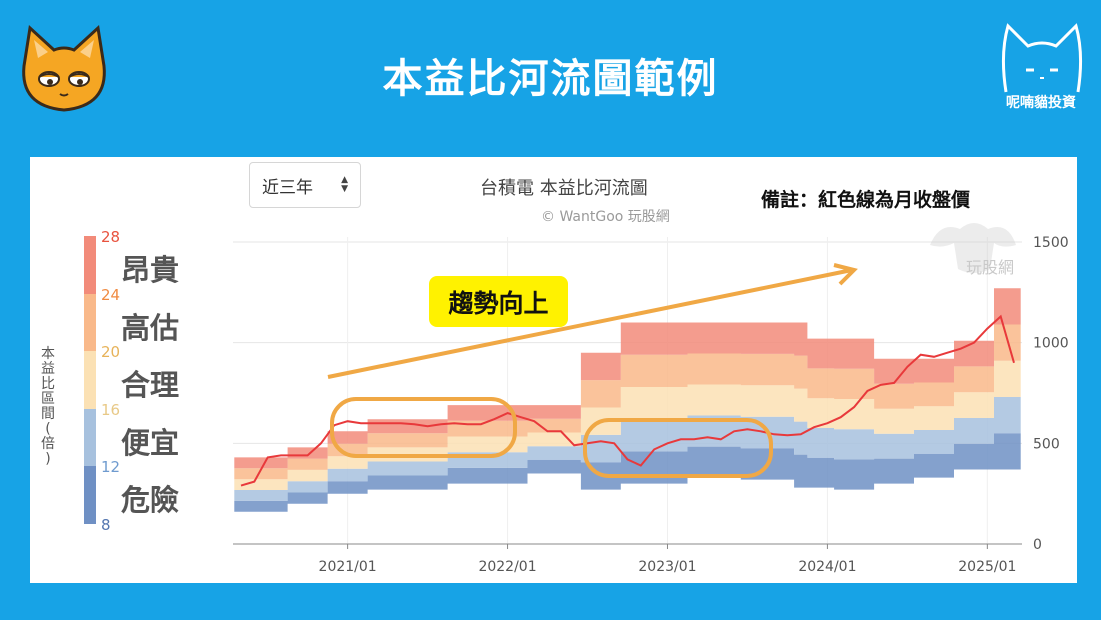  Describe the element at coordinates (590, 323) in the screenshot. I see `trend-arrow` at that location.